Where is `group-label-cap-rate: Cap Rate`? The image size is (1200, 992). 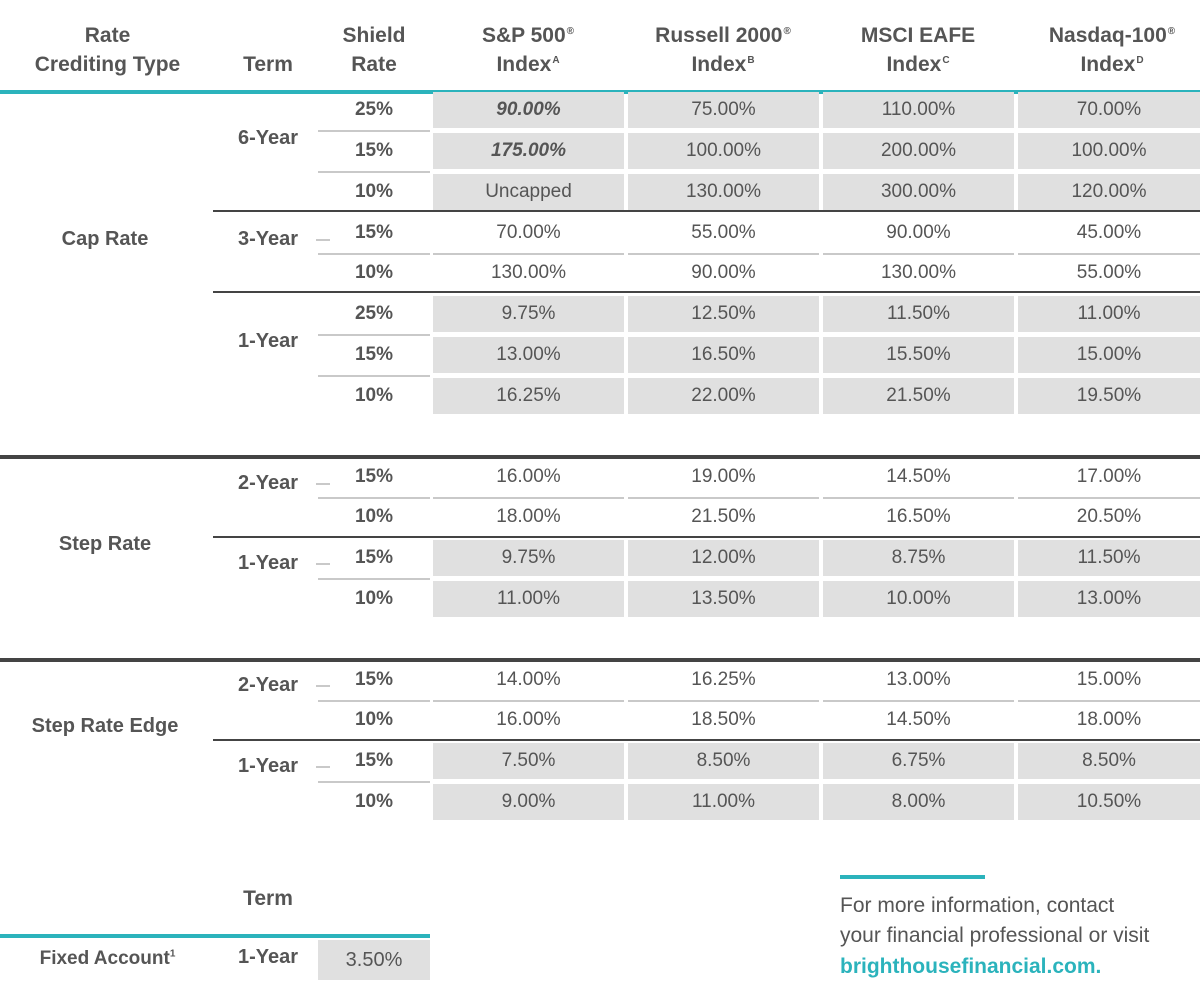 group-label-cap-rate: Cap Rate is located at coordinates (105, 239).